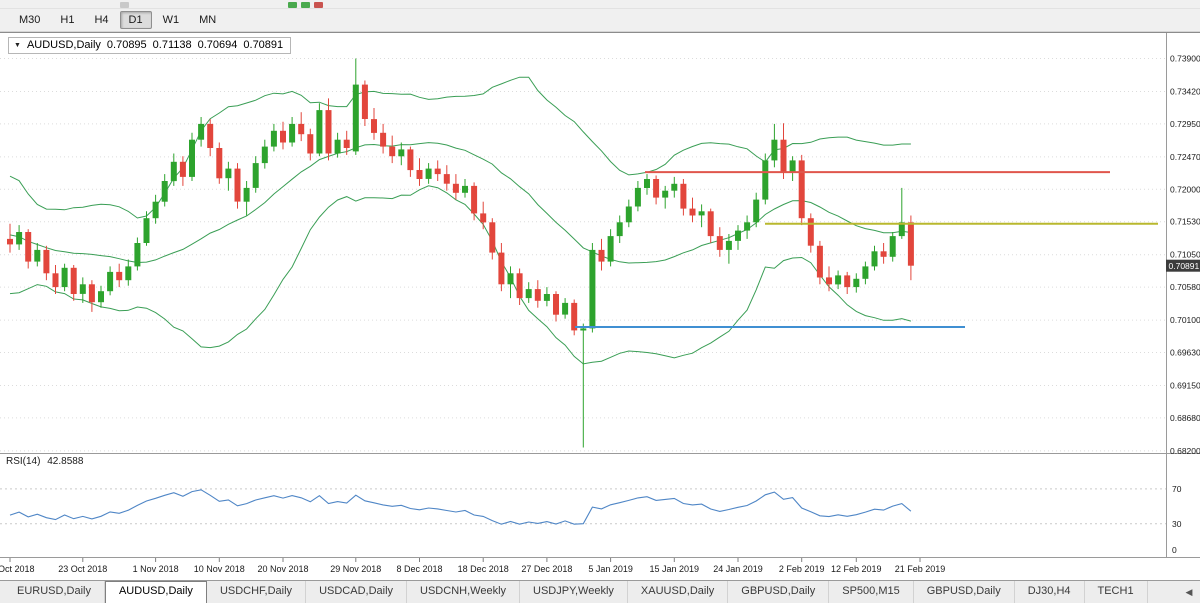  I want to click on svg-text: 0, so click(1174, 550).